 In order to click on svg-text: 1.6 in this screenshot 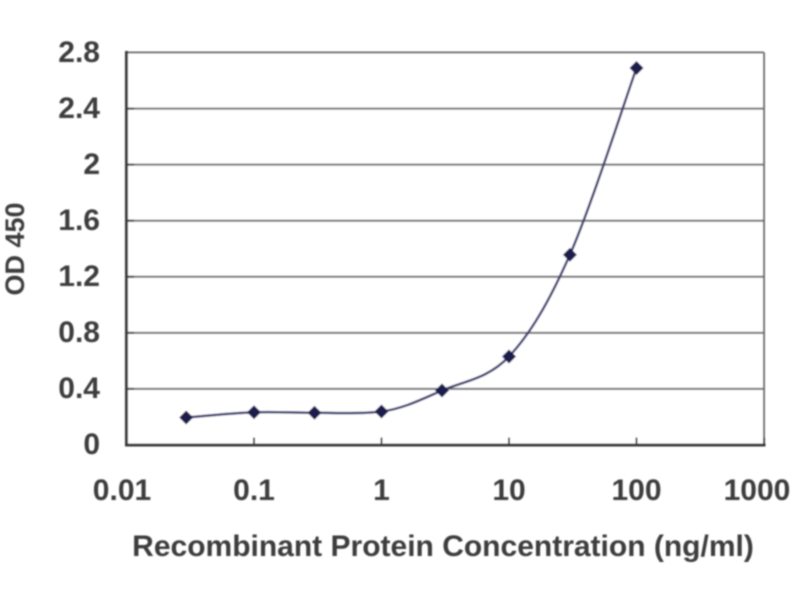, I will do `click(79, 220)`.